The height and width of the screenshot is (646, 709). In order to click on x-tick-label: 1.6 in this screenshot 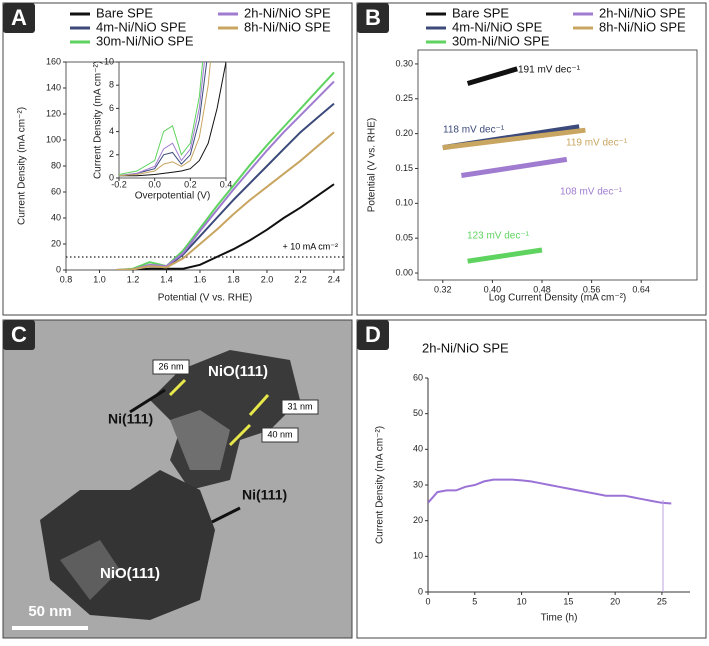, I will do `click(200, 279)`.